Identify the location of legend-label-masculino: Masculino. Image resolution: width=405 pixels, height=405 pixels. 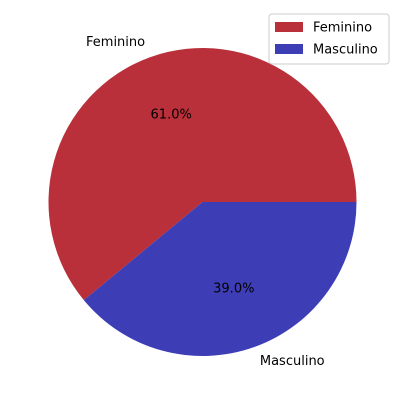
(345, 50).